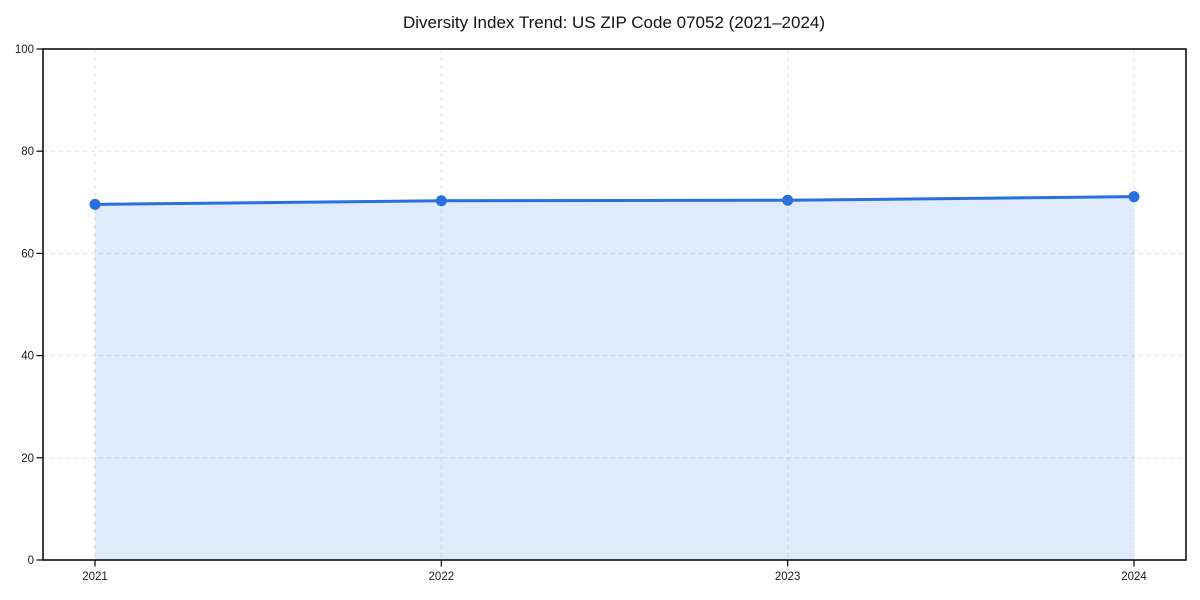  Describe the element at coordinates (27, 459) in the screenshot. I see `y-tick-label: 20` at that location.